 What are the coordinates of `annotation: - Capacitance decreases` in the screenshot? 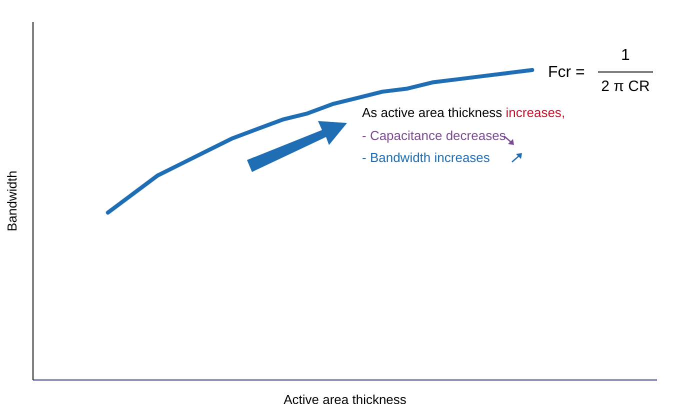 It's located at (434, 135).